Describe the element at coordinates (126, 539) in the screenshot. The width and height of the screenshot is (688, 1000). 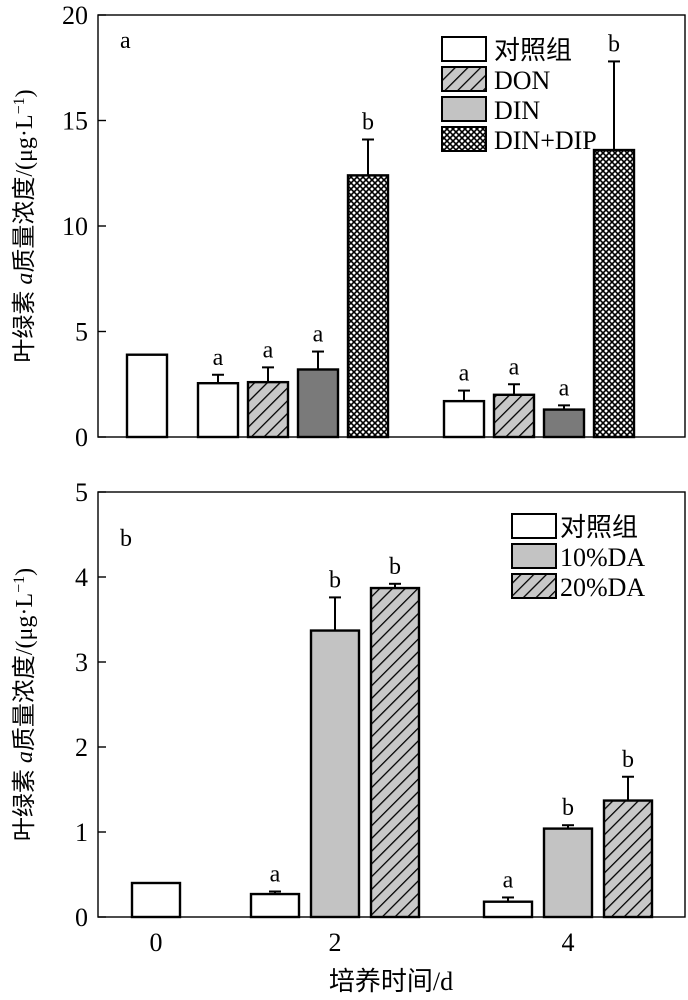
I see `panel-letter: b` at that location.